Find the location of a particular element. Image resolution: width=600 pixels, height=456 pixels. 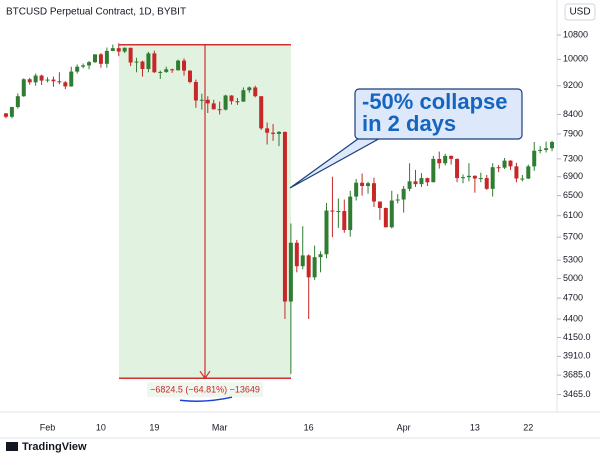

y-tick-label: 3465.0 is located at coordinates (577, 394).